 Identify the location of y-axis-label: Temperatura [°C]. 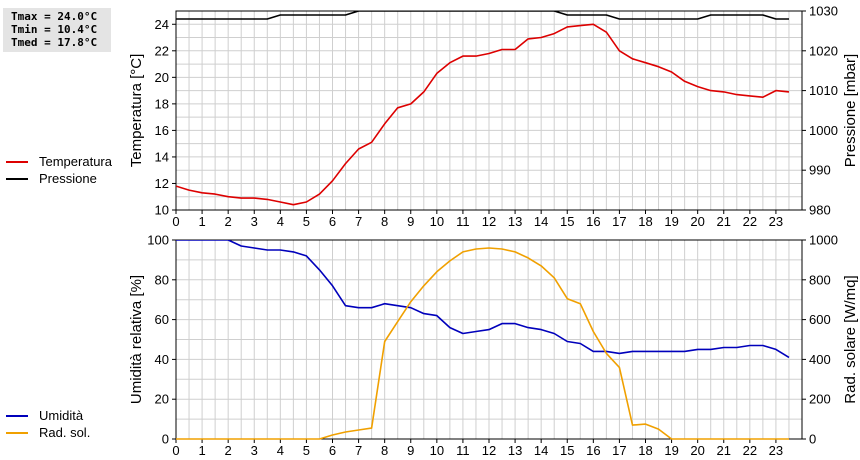
(136, 111).